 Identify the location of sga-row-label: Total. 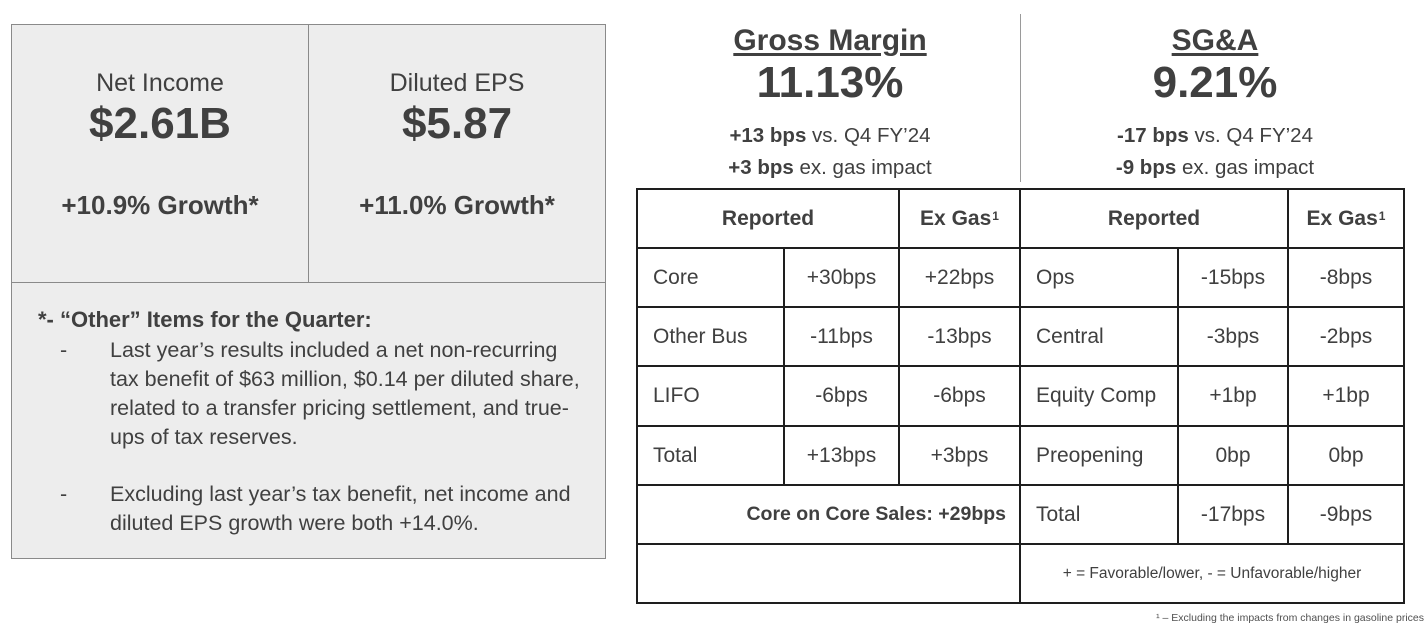
(1058, 514).